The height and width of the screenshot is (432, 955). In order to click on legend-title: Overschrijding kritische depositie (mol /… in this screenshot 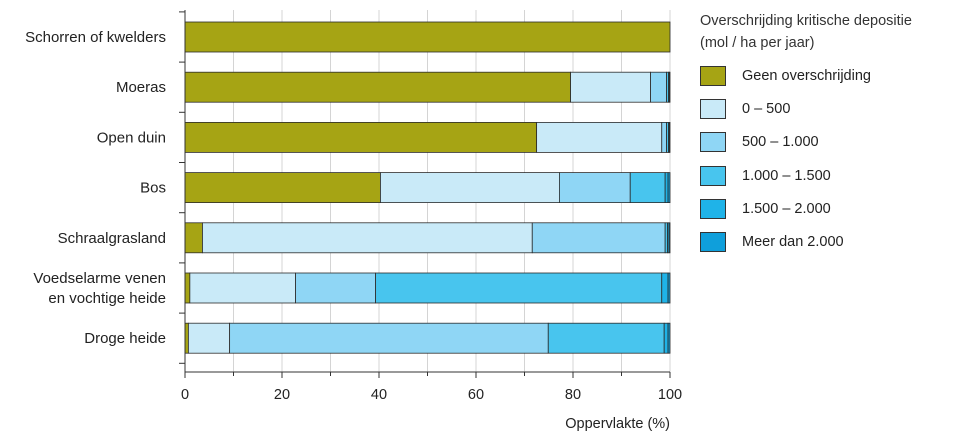, I will do `click(806, 32)`.